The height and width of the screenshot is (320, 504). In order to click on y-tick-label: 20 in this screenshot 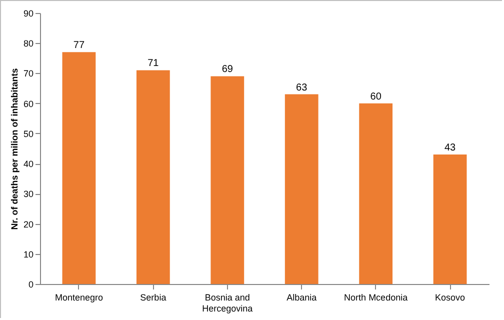, I will do `click(28, 224)`.